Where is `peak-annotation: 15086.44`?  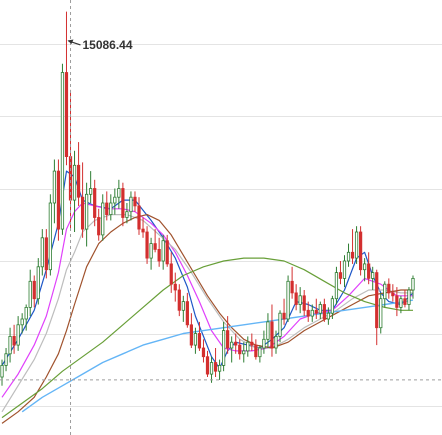 peak-annotation: 15086.44 is located at coordinates (100, 45).